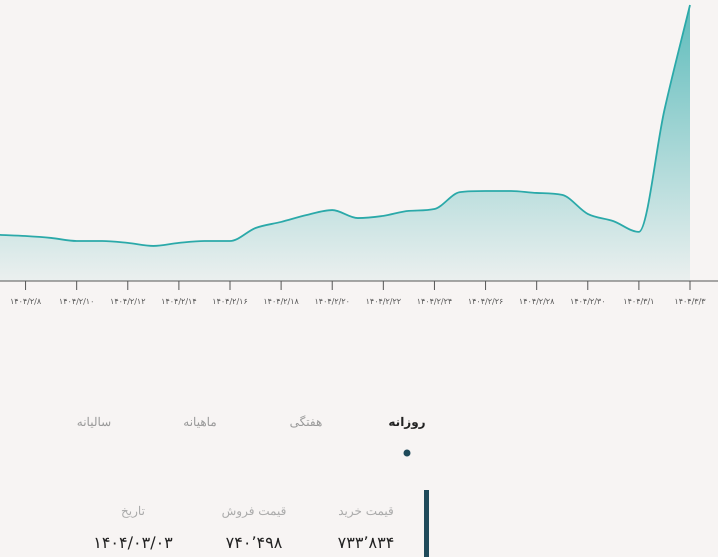  What do you see at coordinates (638, 301) in the screenshot?
I see `x-tick-label: ۱۴۰۴/۳/۱` at bounding box center [638, 301].